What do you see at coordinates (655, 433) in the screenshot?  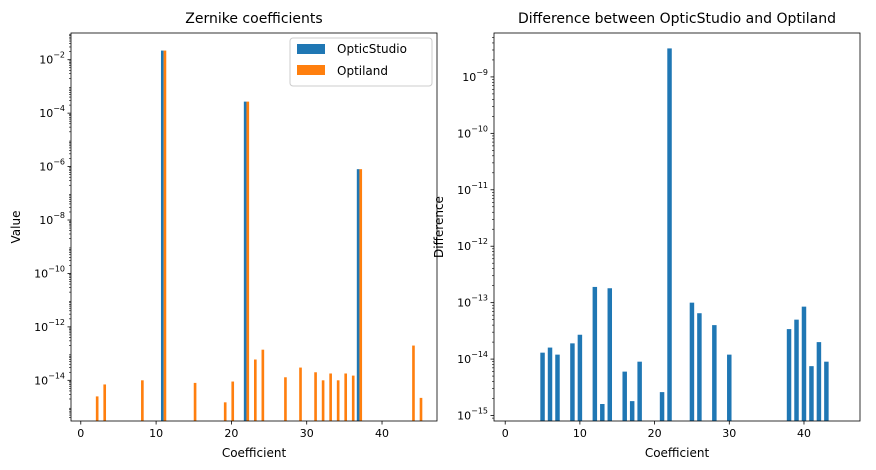 I see `right-x-tick-label: 20` at bounding box center [655, 433].